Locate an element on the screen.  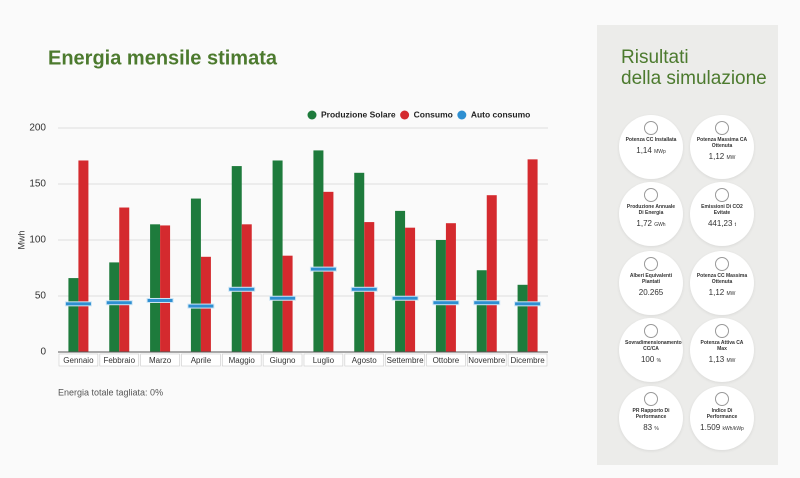
x-tick-label: Settembre is located at coordinates (405, 360).